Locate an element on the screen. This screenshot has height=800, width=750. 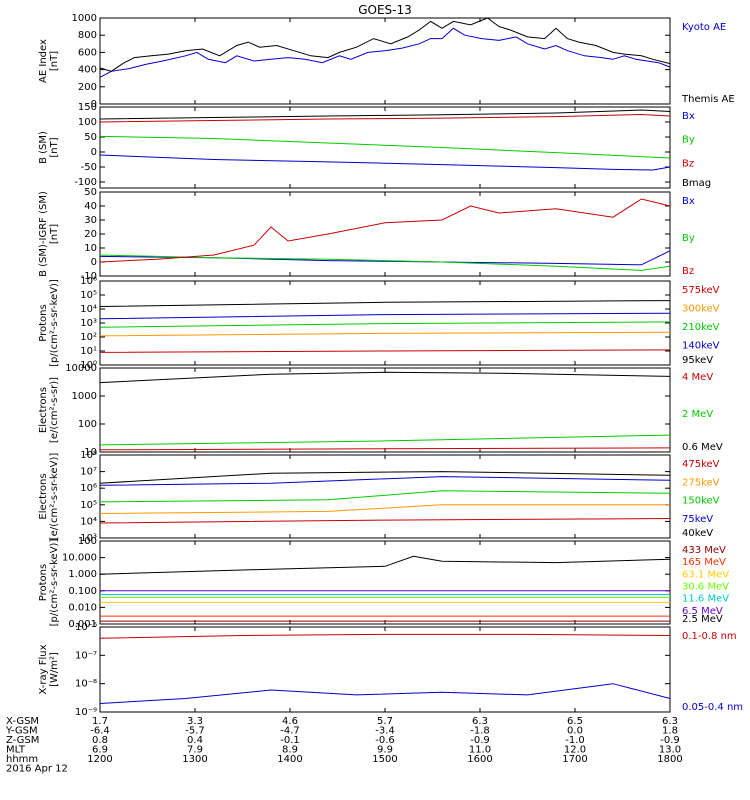
legend-entry: 0.6 MeV is located at coordinates (702, 447).